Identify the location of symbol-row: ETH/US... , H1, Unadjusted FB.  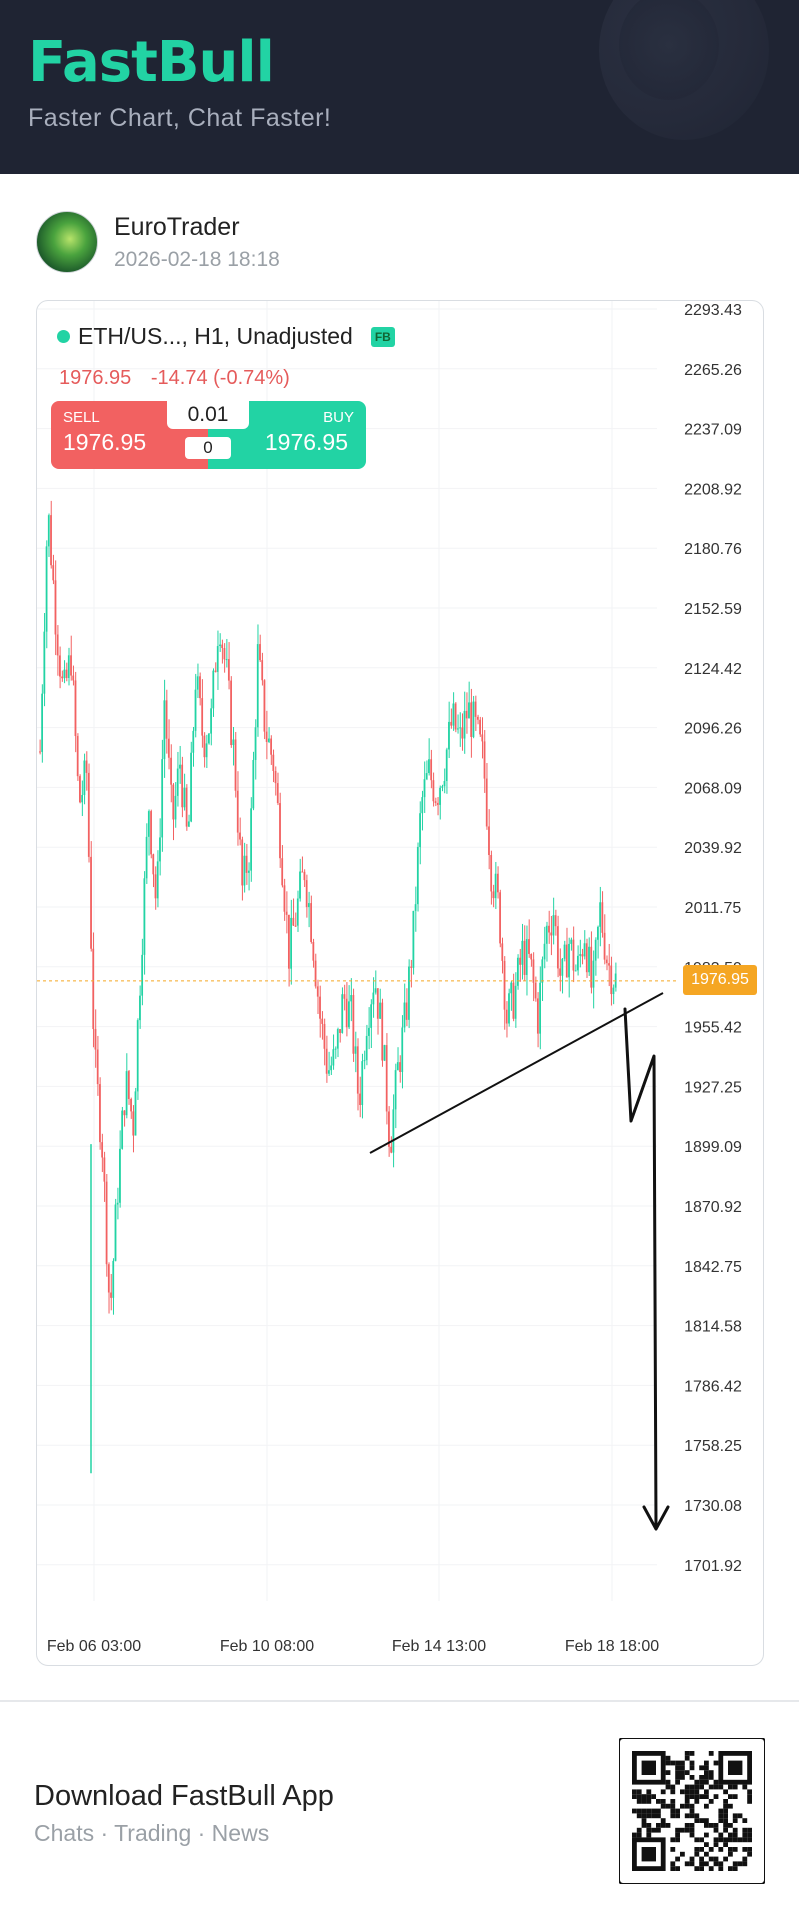
(226, 336).